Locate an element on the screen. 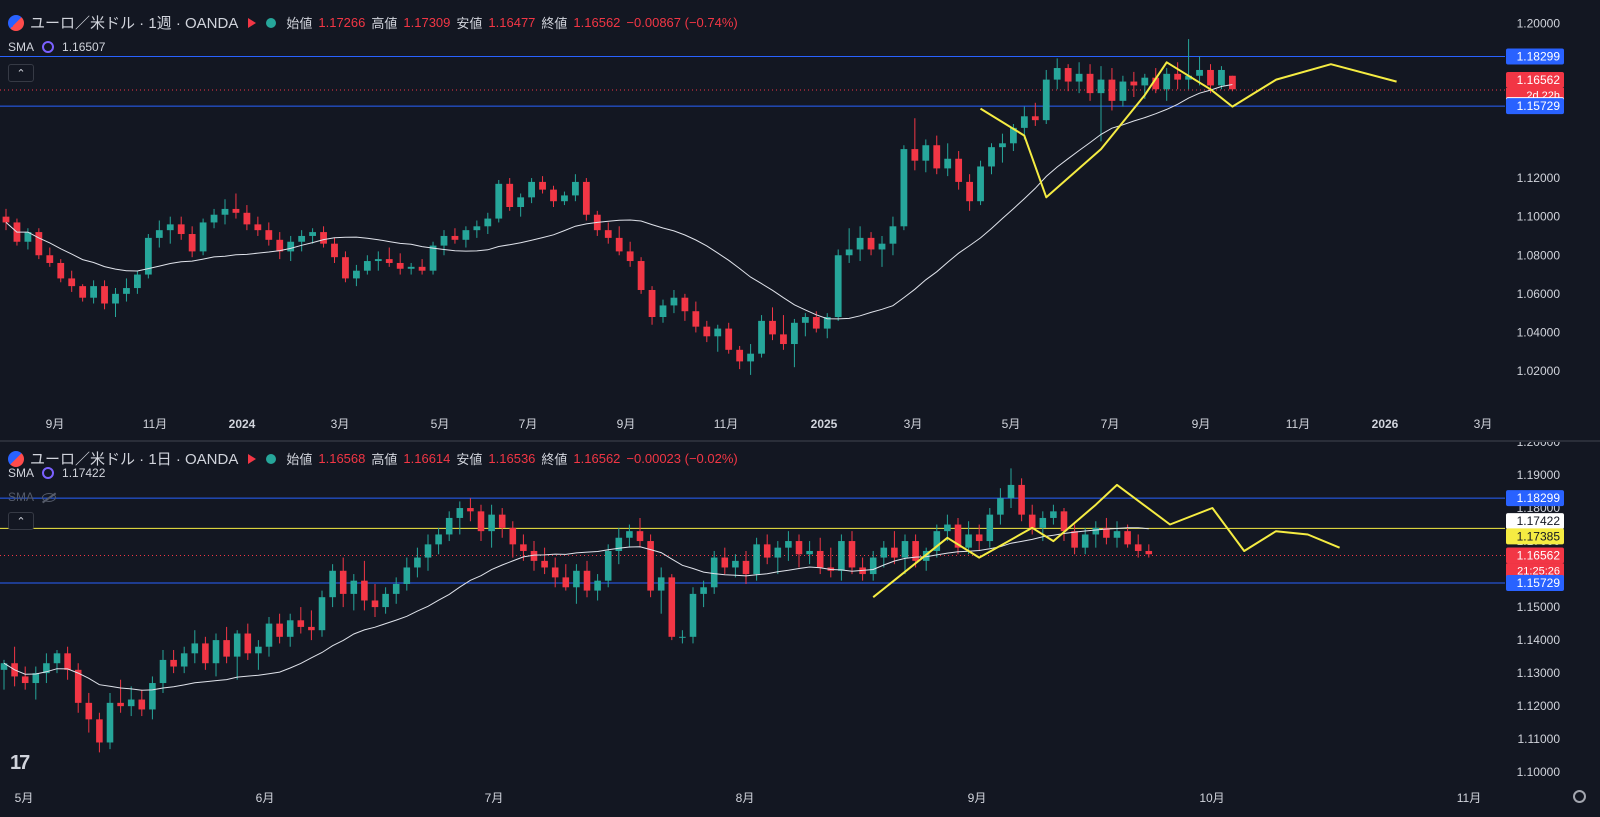 Image resolution: width=1600 pixels, height=817 pixels. price-tag-red: 1.16562 21:25:26 is located at coordinates (1535, 562).